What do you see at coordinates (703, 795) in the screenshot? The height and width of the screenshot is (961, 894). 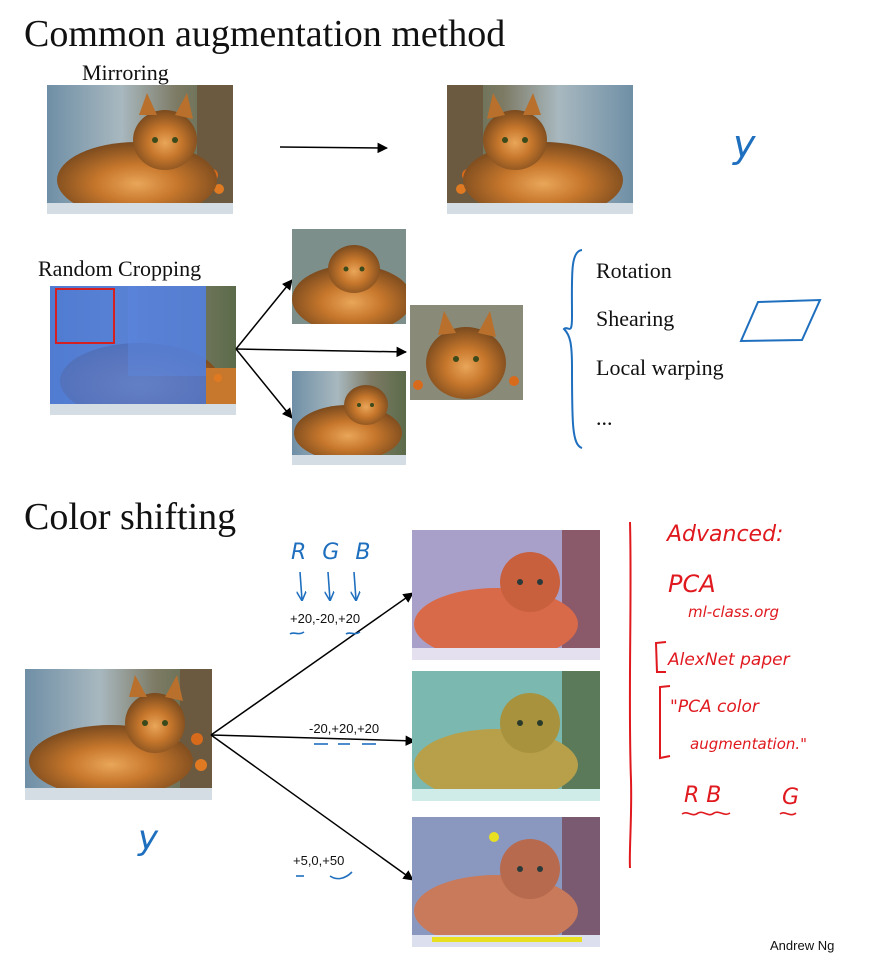 I see `advanced-notes-rb: R B` at bounding box center [703, 795].